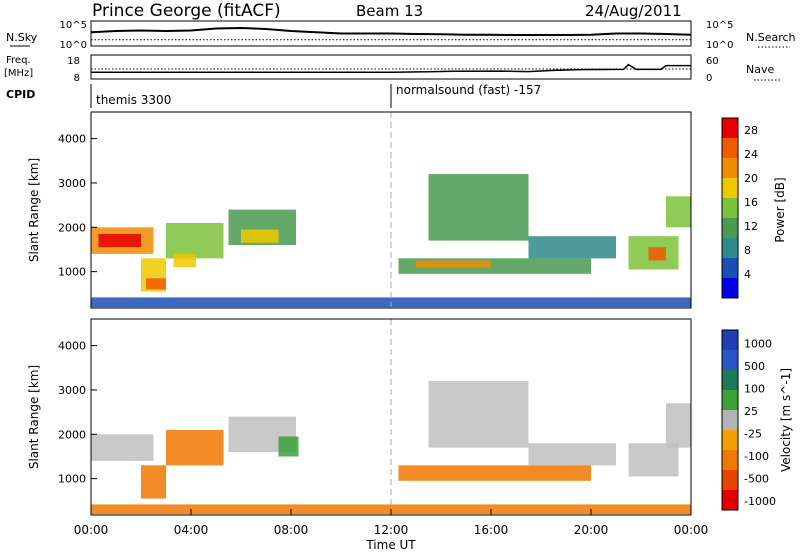 Image resolution: width=800 pixels, height=554 pixels. What do you see at coordinates (72, 434) in the screenshot?
I see `velocity-ytick-label-1: 2000` at bounding box center [72, 434].